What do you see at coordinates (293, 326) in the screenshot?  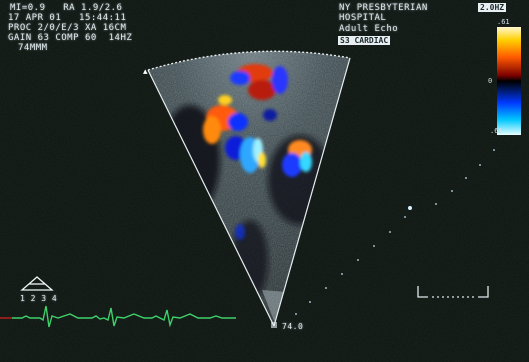 I see `apex-label: 74.0` at bounding box center [293, 326].